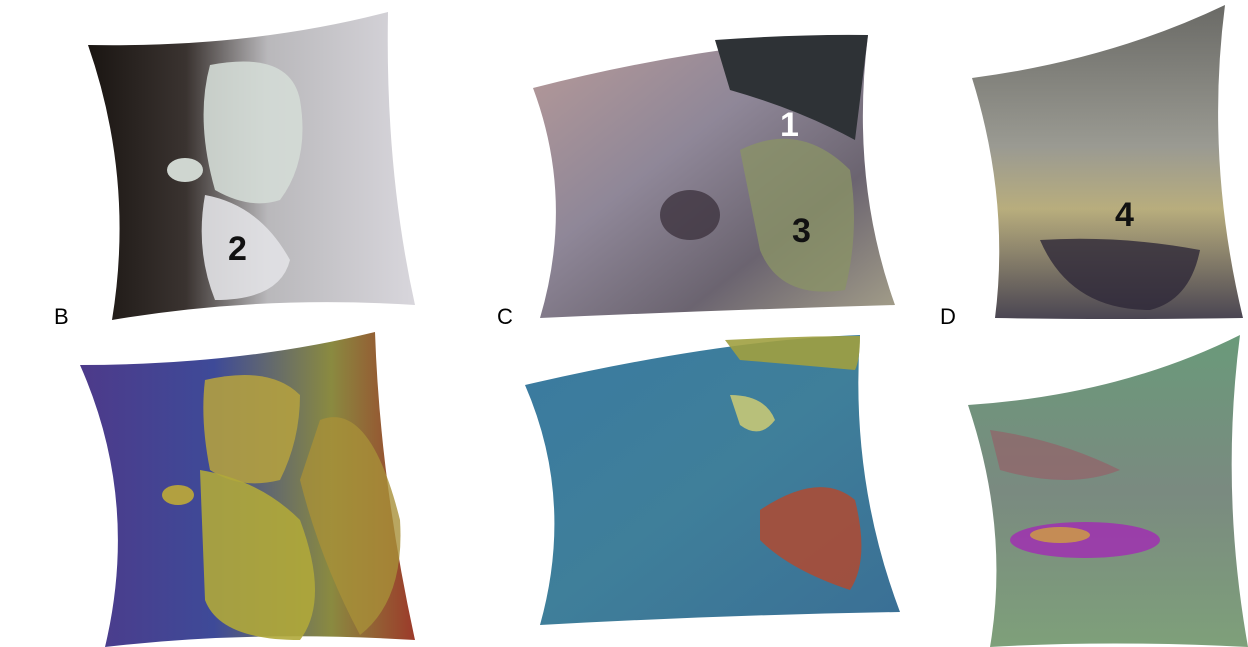 This screenshot has width=1248, height=647. Describe the element at coordinates (948, 316) in the screenshot. I see `panel-label: D` at that location.